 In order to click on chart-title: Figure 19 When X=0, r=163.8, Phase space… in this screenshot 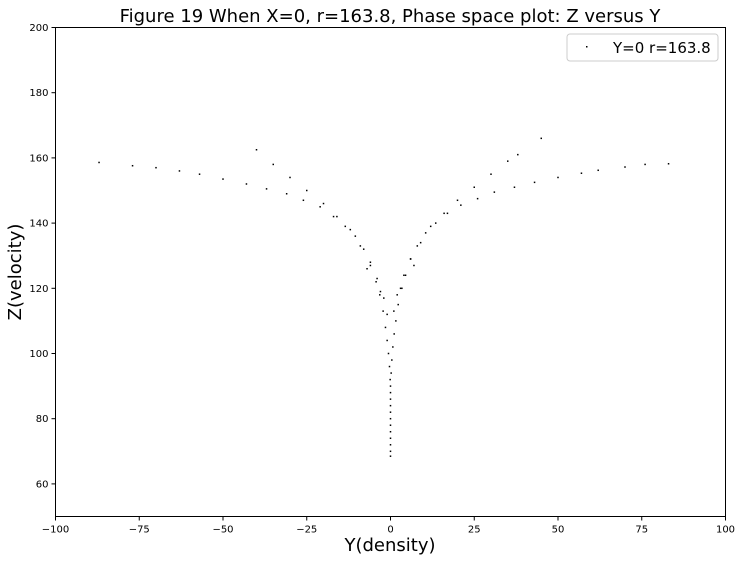, I will do `click(391, 16)`.